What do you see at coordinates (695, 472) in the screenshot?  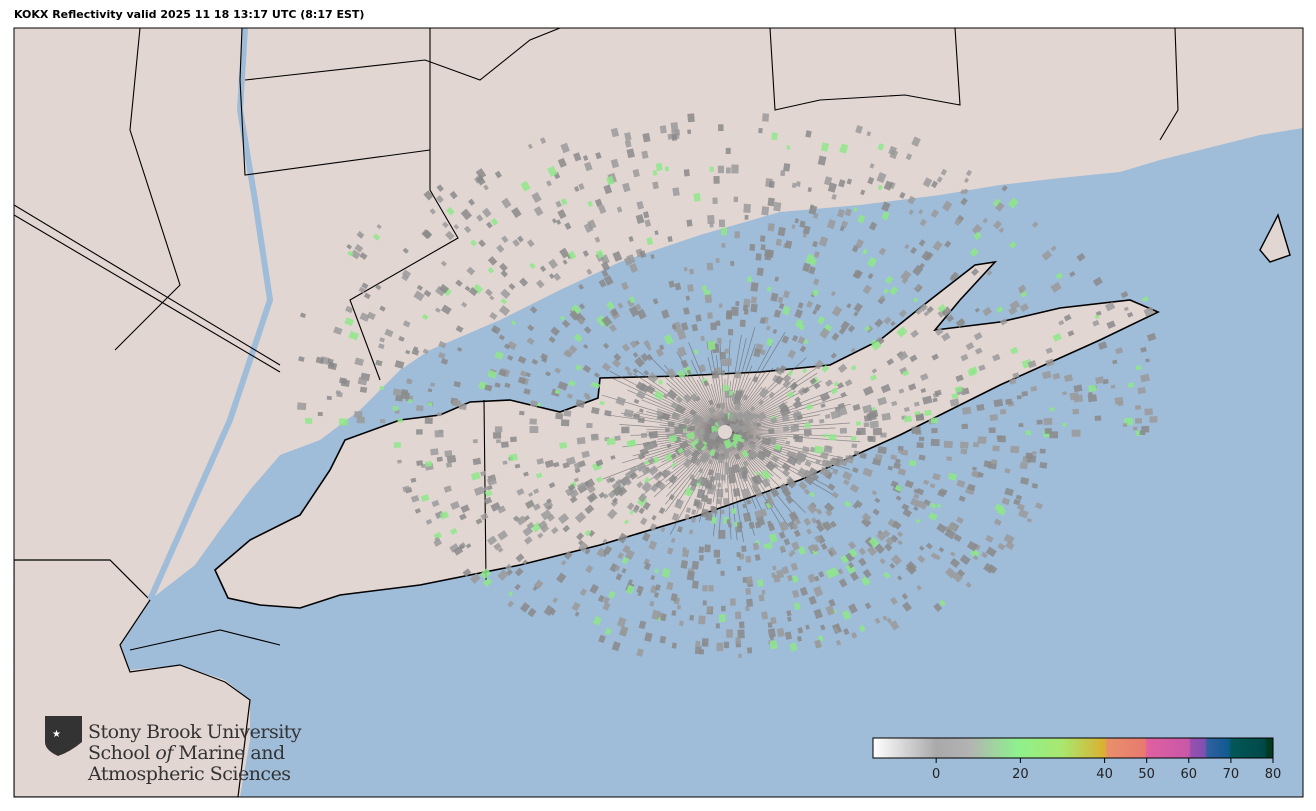 I see `radar-radial` at bounding box center [695, 472].